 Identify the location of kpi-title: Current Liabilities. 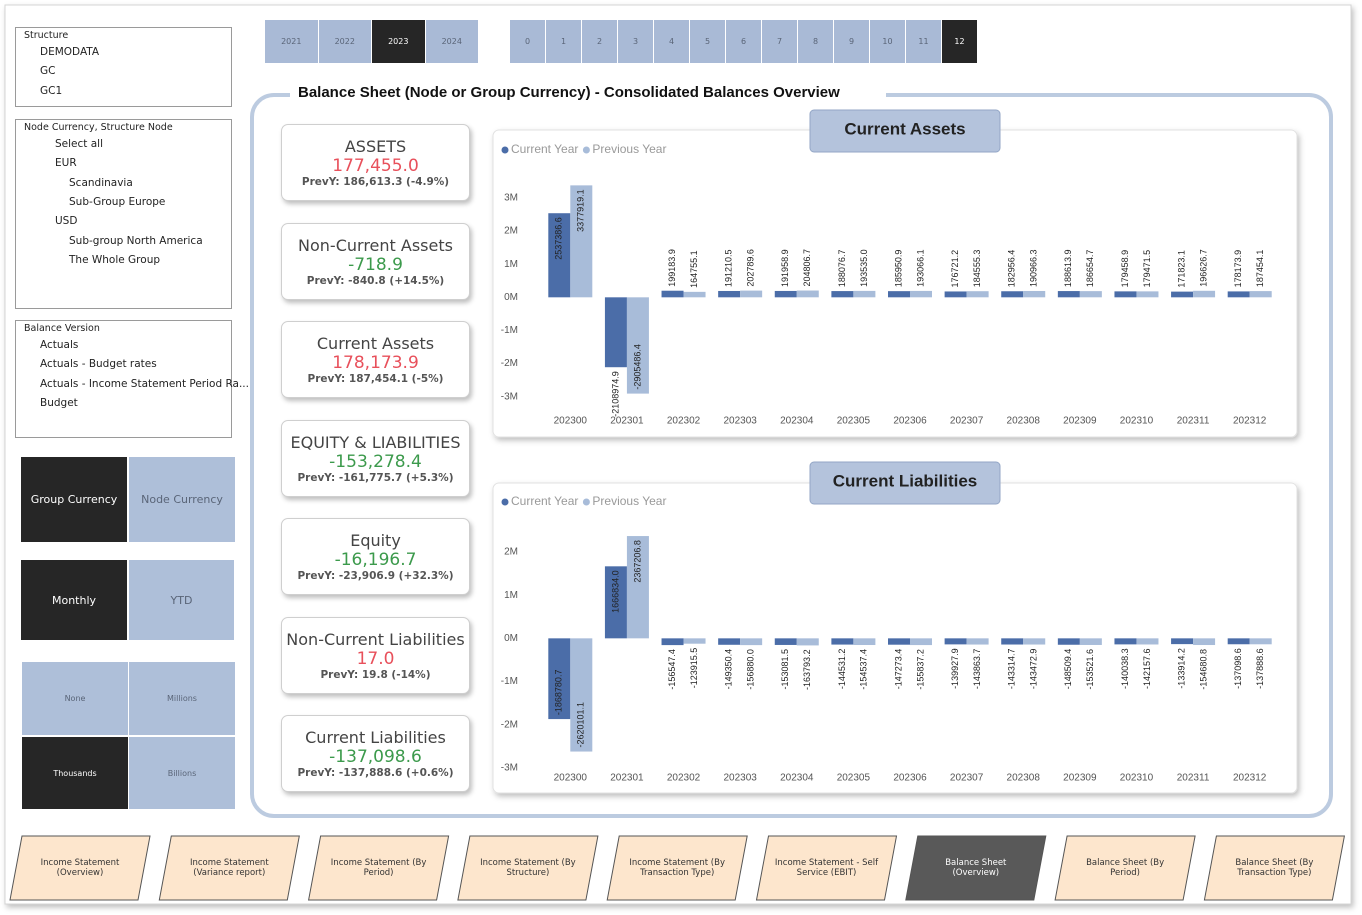
(375, 737).